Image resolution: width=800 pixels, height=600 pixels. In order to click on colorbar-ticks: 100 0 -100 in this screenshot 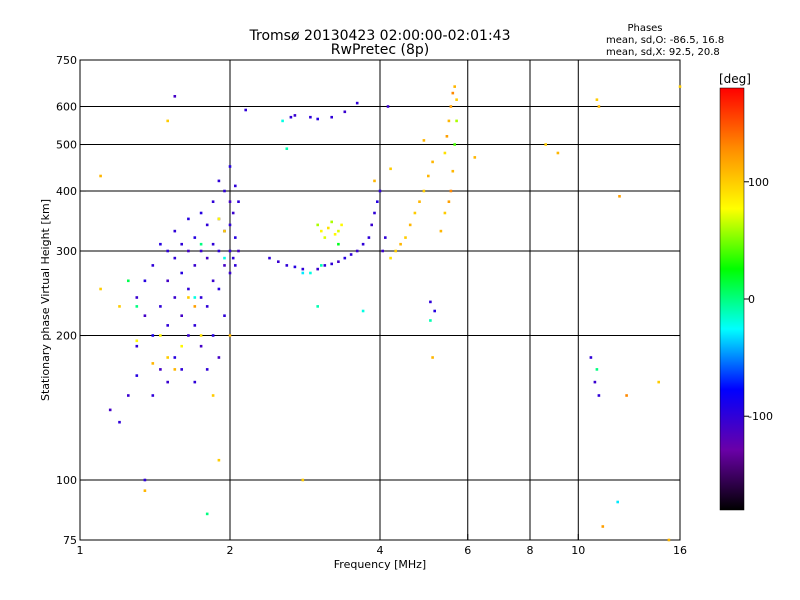, I will do `click(758, 299)`.